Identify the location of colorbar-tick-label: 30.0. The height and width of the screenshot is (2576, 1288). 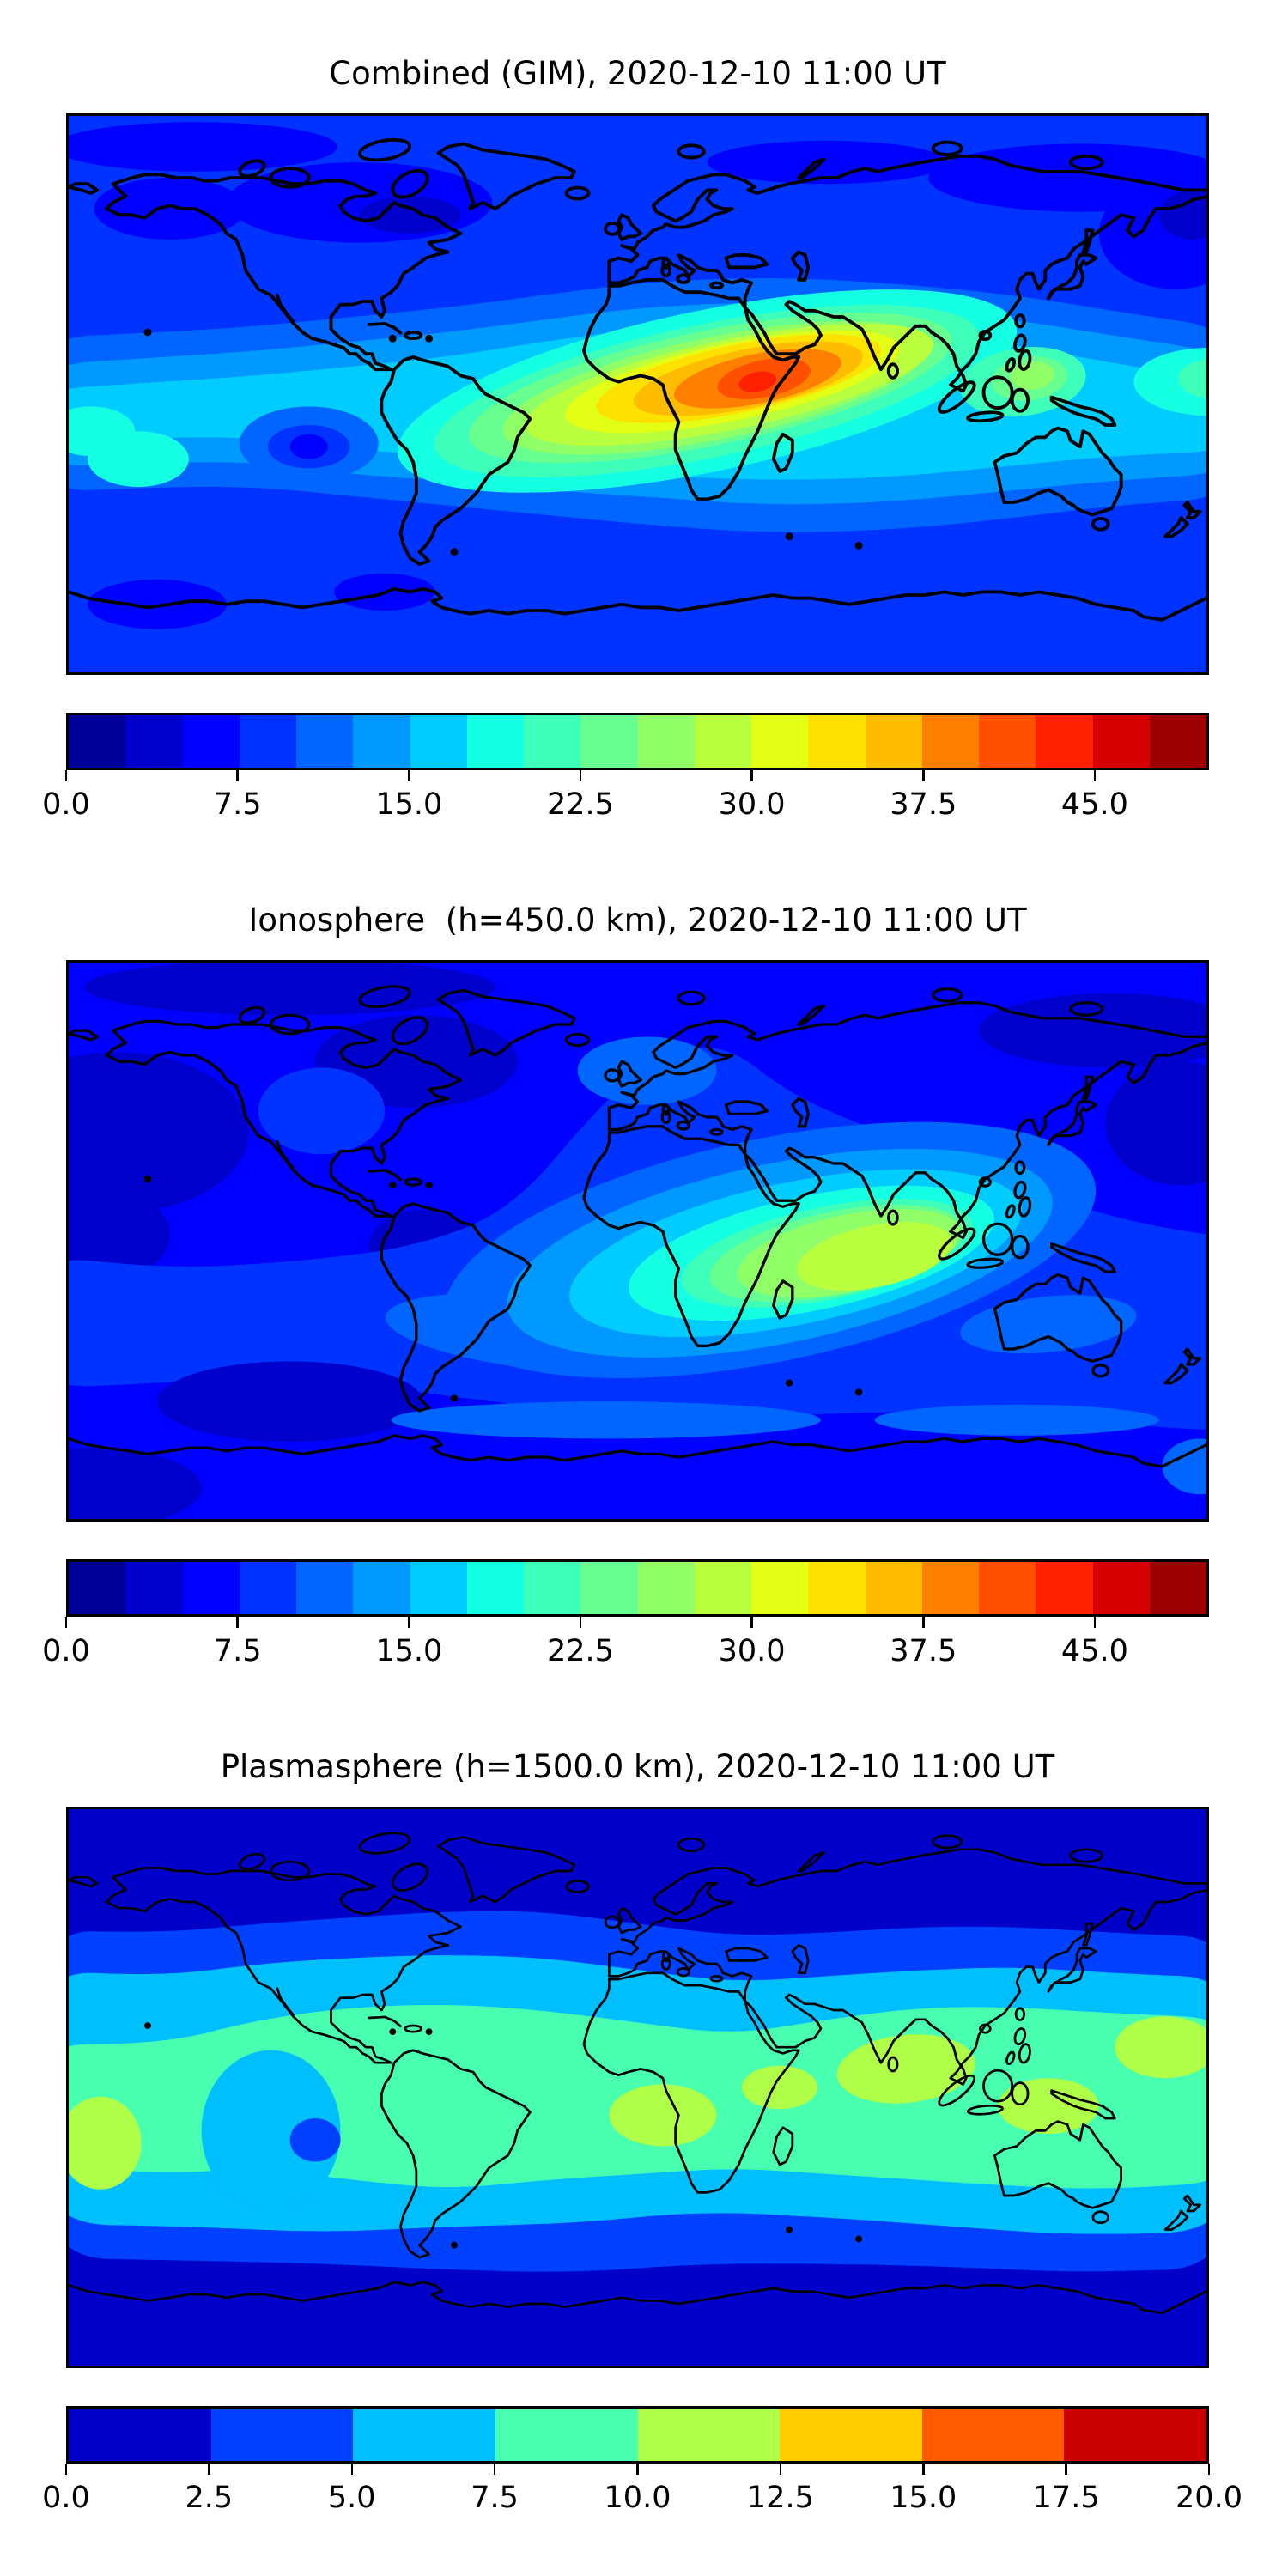
(752, 804).